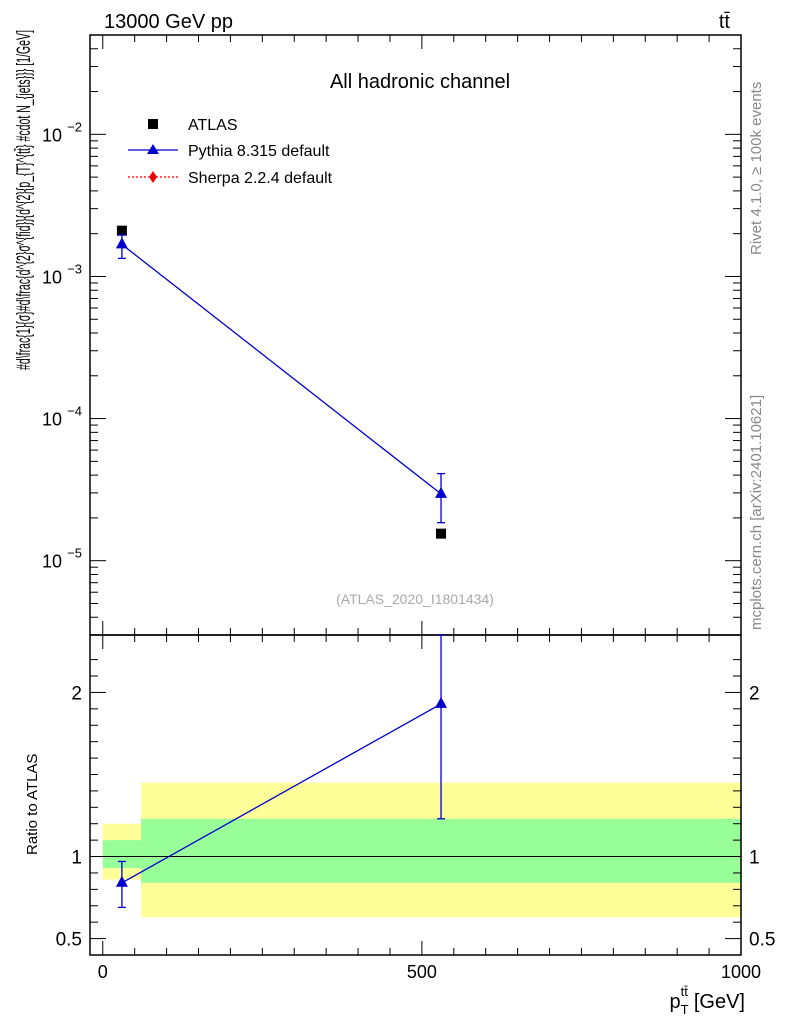 This screenshot has height=1024, width=786. I want to click on ratio-y-tick-label-right: 0.5, so click(762, 940).